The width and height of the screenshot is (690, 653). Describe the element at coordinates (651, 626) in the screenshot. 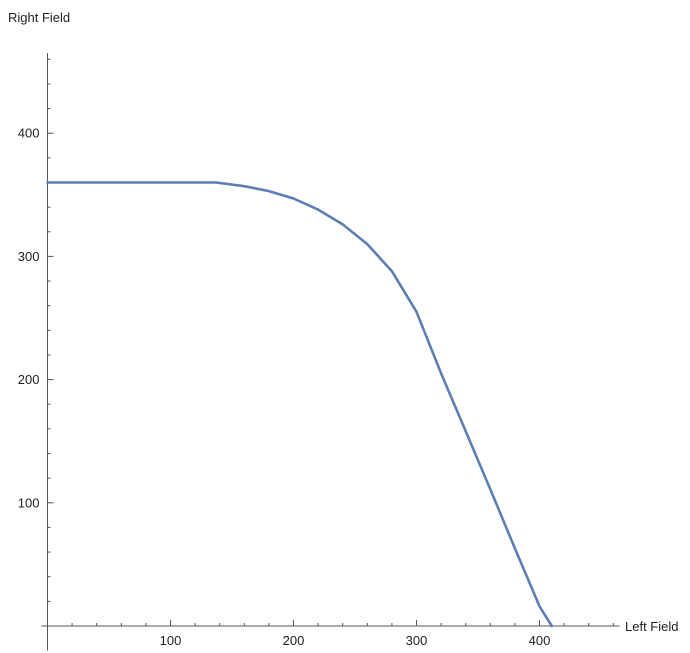

I see `x-axis-label: Left Field` at that location.